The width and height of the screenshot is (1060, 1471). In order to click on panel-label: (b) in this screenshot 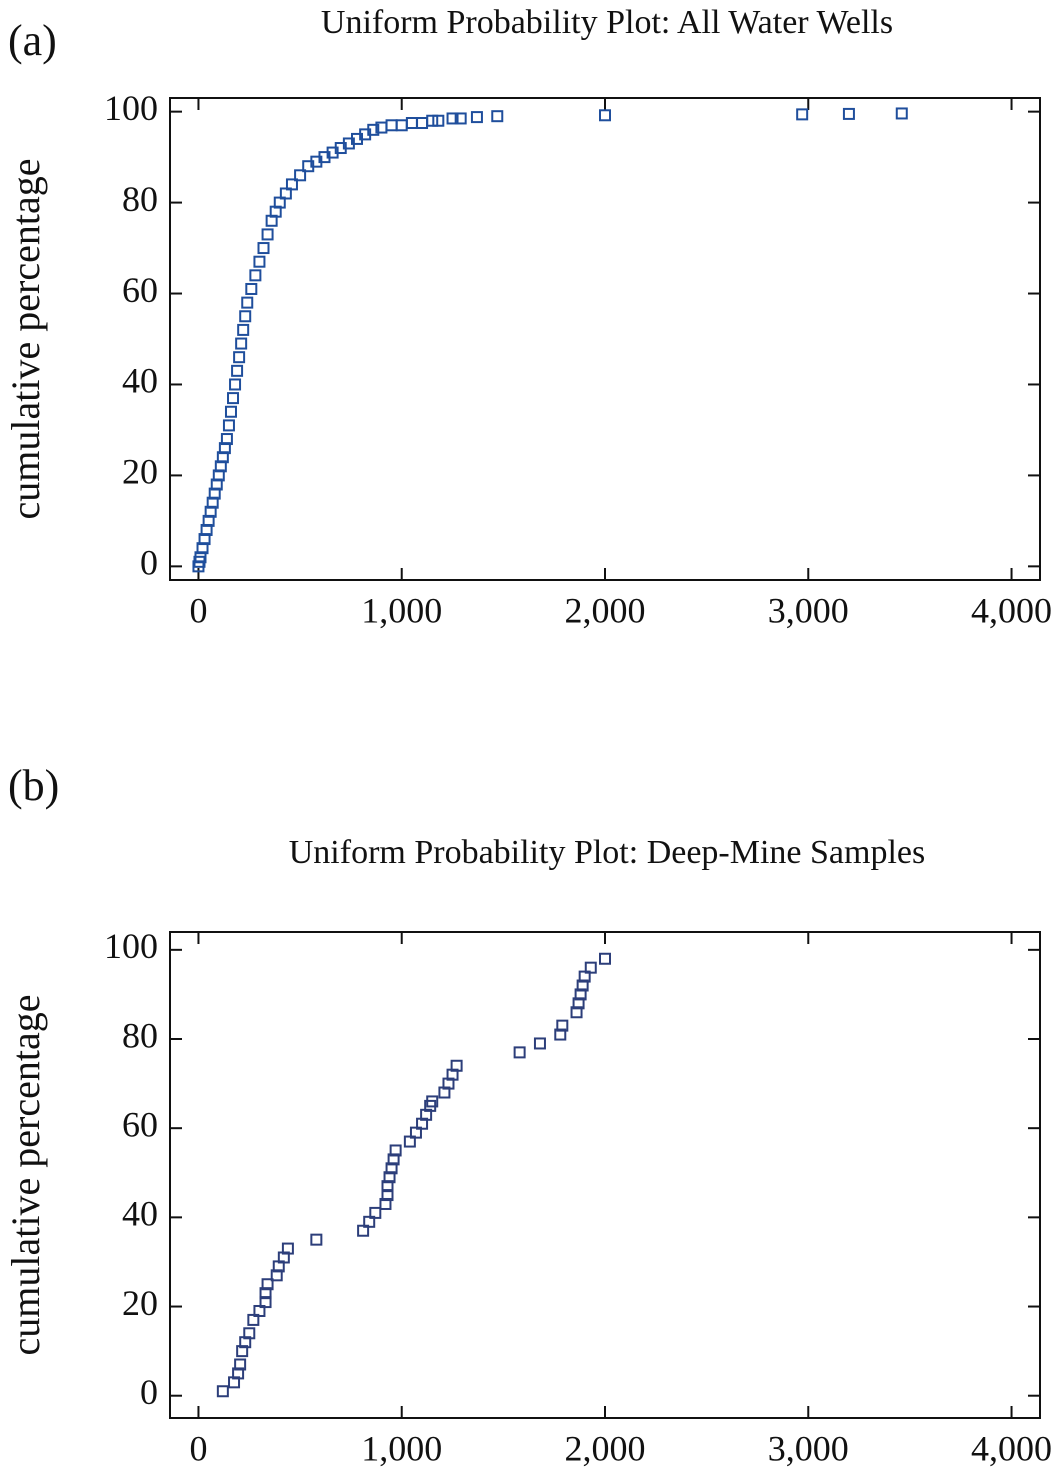, I will do `click(33, 785)`.